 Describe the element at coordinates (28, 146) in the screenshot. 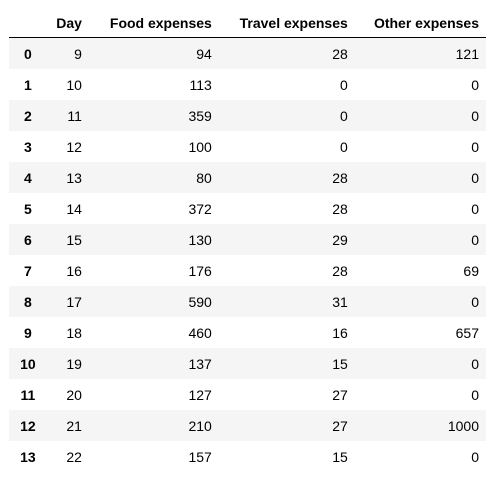

I see `row-index: 3` at that location.